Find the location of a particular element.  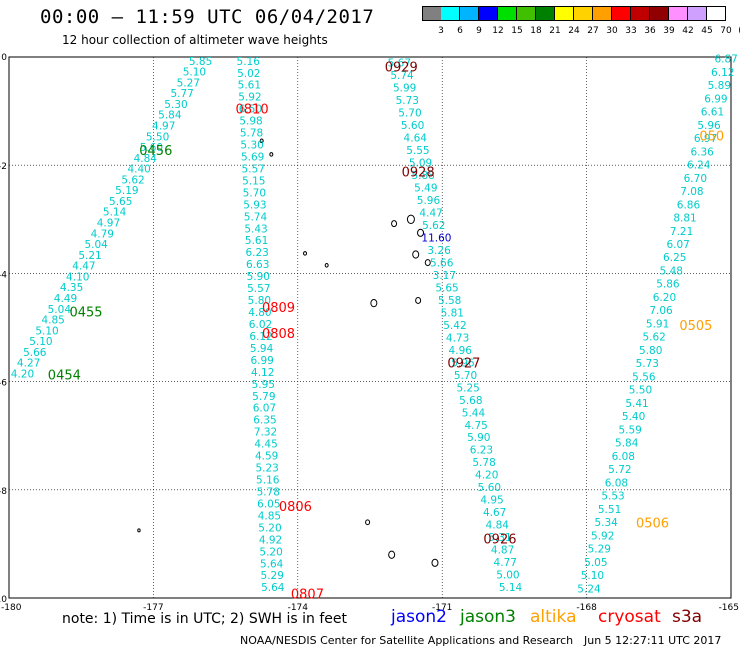

wave-height-value: 5.90 is located at coordinates (258, 277).